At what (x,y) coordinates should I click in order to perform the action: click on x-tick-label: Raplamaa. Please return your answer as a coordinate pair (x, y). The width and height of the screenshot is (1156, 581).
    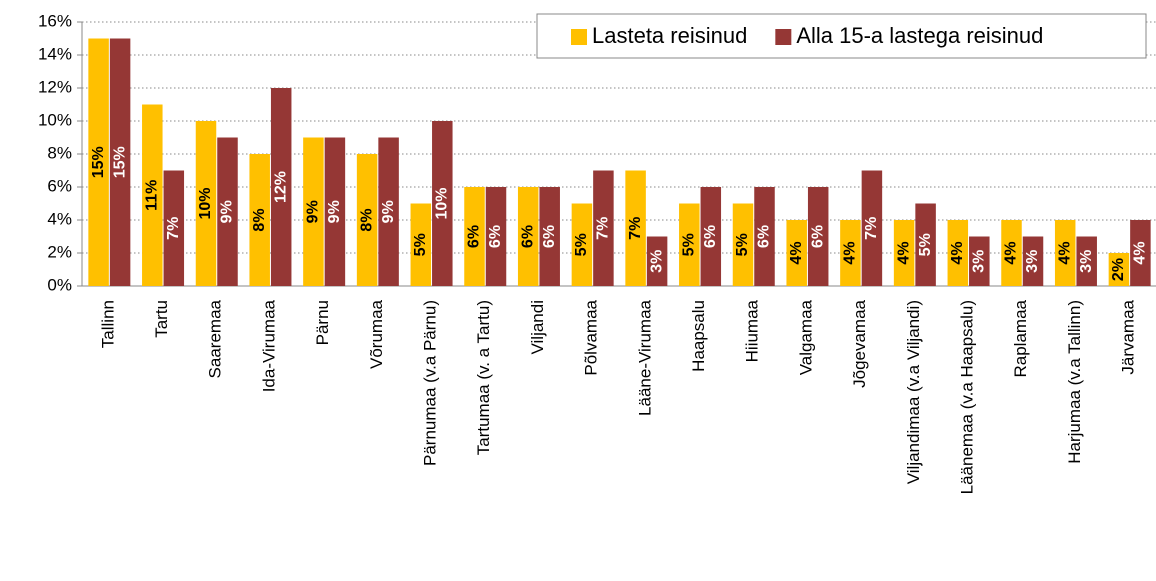
    Looking at the image, I should click on (1020, 338).